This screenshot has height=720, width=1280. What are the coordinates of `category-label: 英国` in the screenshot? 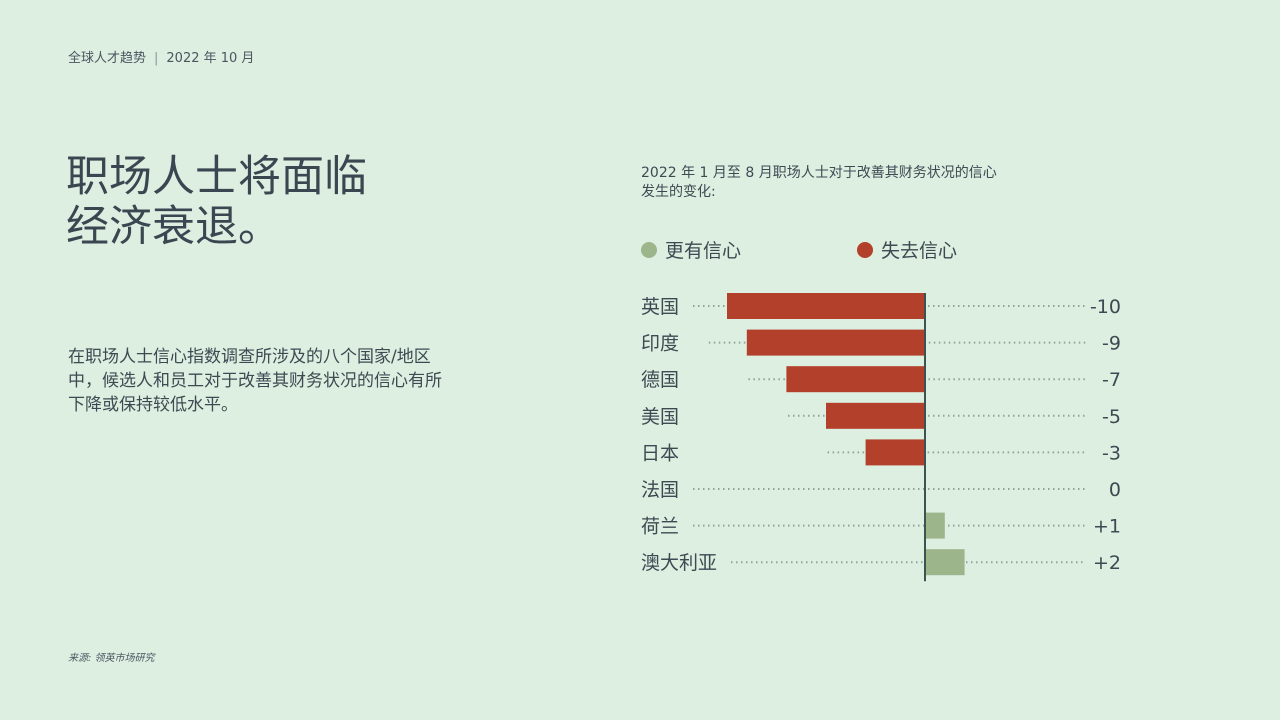 It's located at (660, 307).